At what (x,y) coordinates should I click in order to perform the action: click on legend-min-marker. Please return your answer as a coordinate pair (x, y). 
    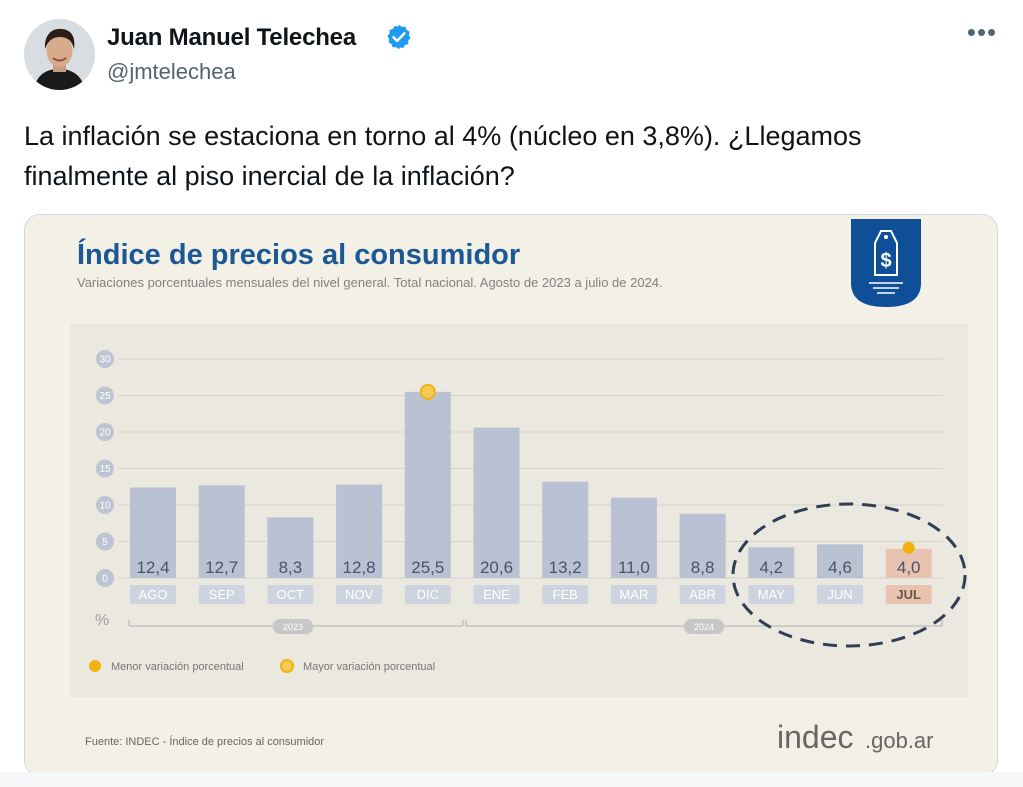
    Looking at the image, I should click on (95, 666).